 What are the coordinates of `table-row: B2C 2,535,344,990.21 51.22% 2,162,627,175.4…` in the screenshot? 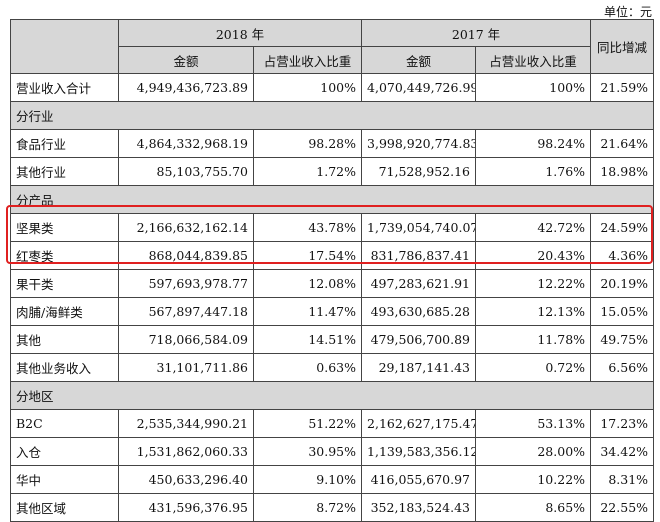 It's located at (332, 423).